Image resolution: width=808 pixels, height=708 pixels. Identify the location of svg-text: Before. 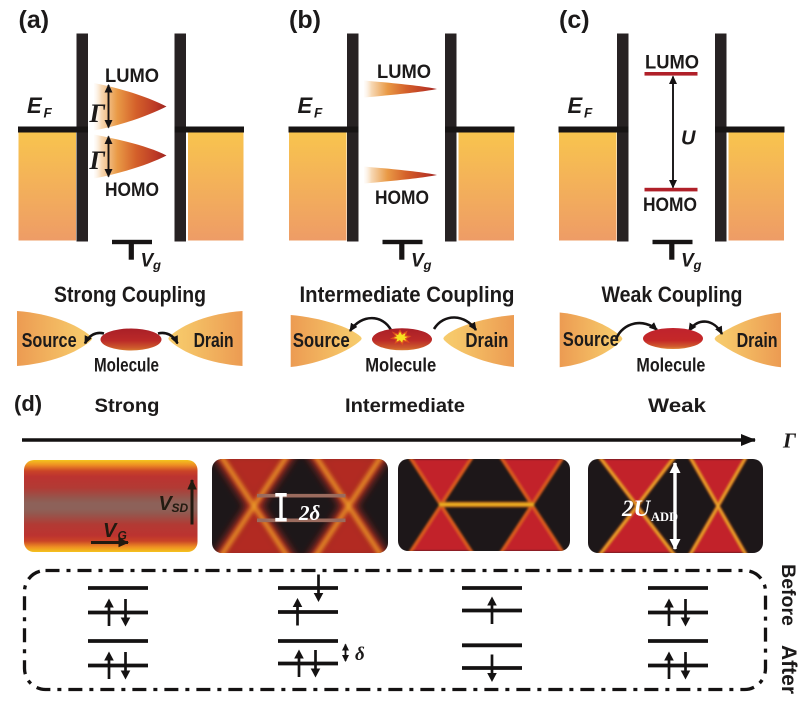
(788, 595).